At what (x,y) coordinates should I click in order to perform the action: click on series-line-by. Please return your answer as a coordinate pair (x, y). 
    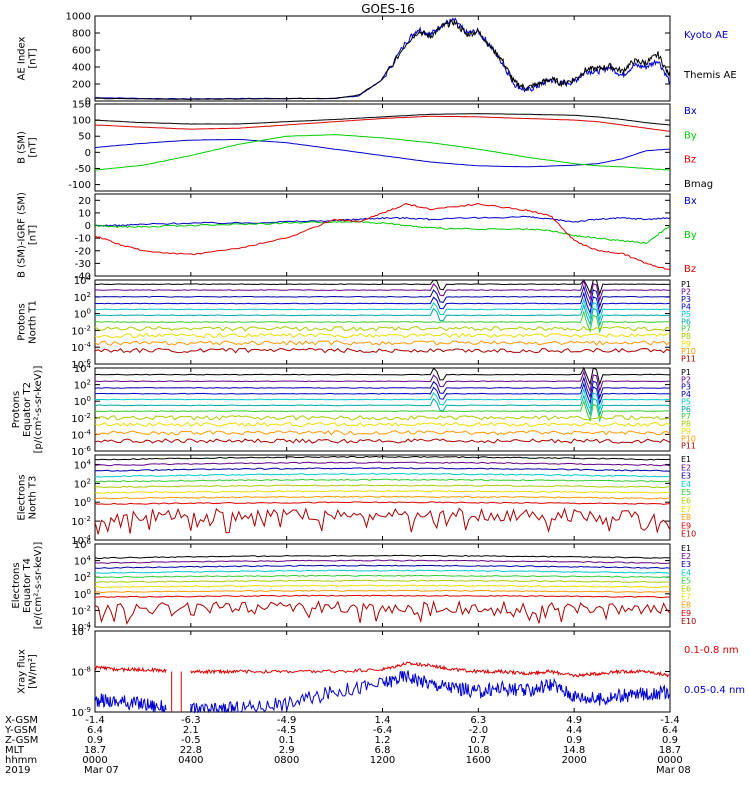
    Looking at the image, I should click on (382, 232).